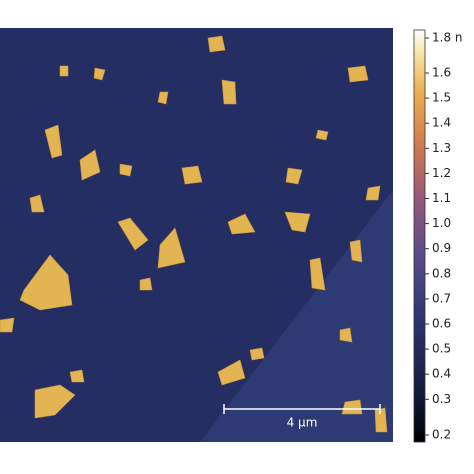  What do you see at coordinates (419, 236) in the screenshot?
I see `colorbar` at bounding box center [419, 236].